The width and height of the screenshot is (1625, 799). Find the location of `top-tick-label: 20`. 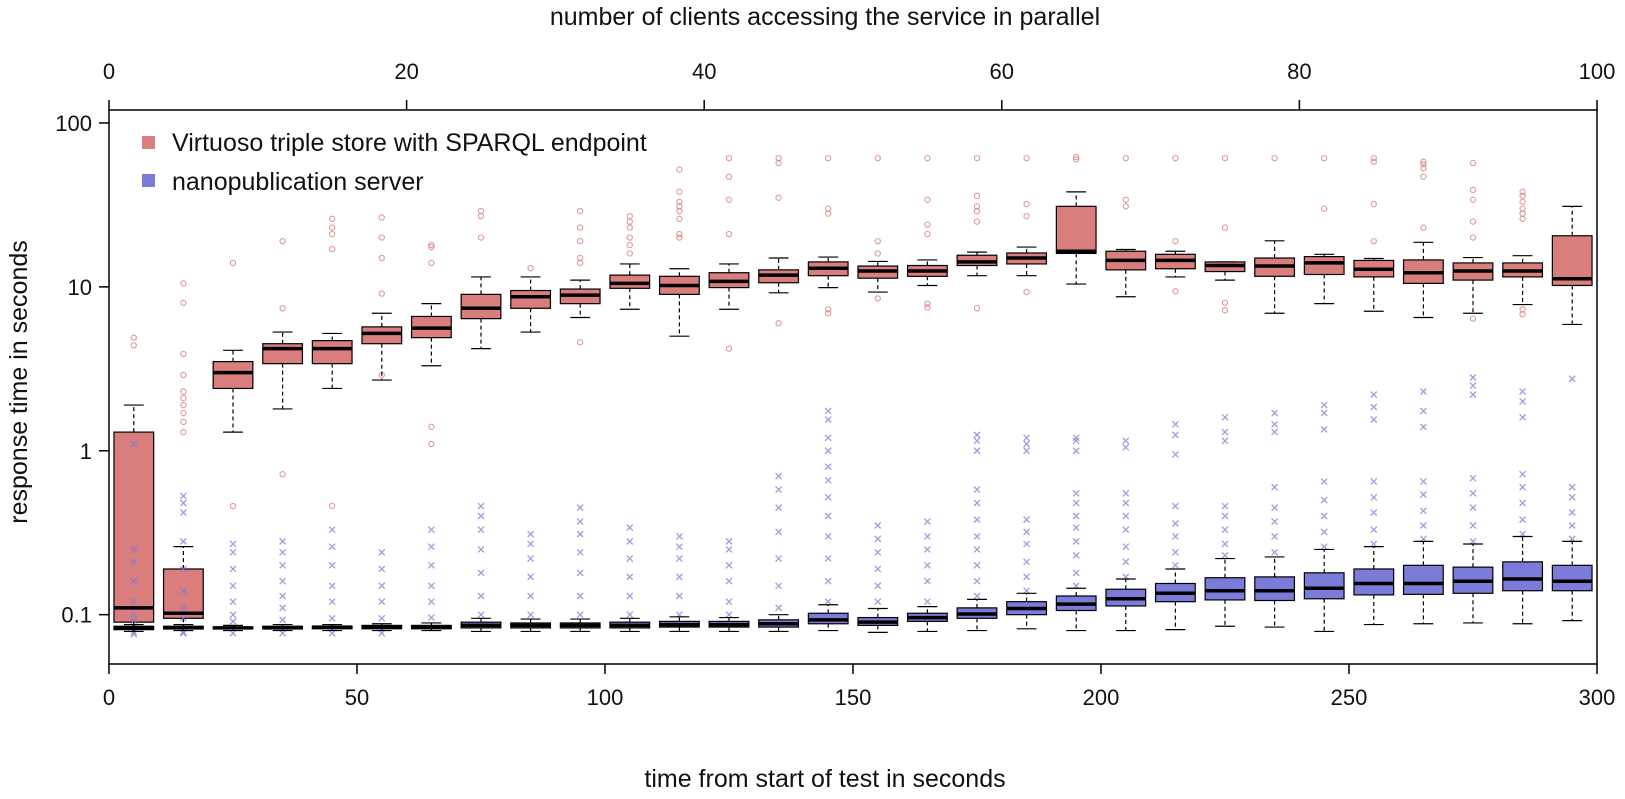

top-tick-label: 20 is located at coordinates (406, 71).